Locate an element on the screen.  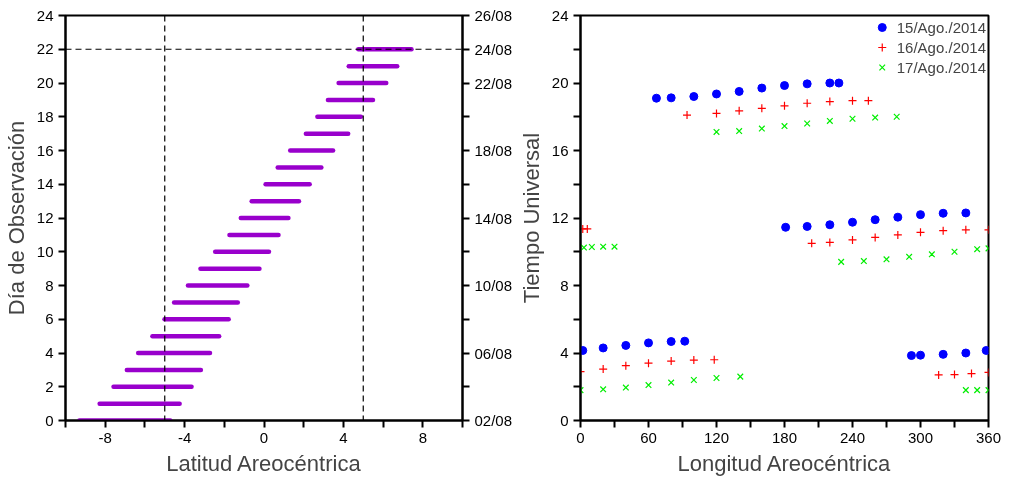
x-axis-title: Longitud Areocéntrica is located at coordinates (784, 463).